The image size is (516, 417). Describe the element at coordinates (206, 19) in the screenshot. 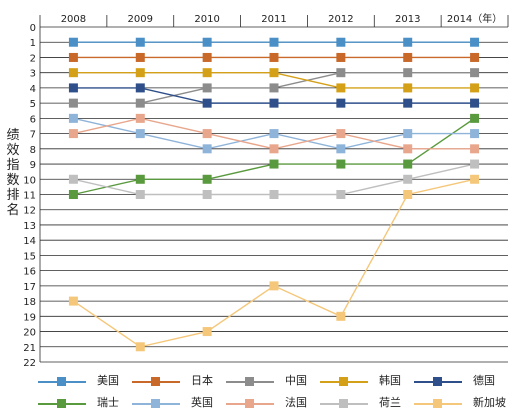

I see `x-tick-label: 2010` at that location.